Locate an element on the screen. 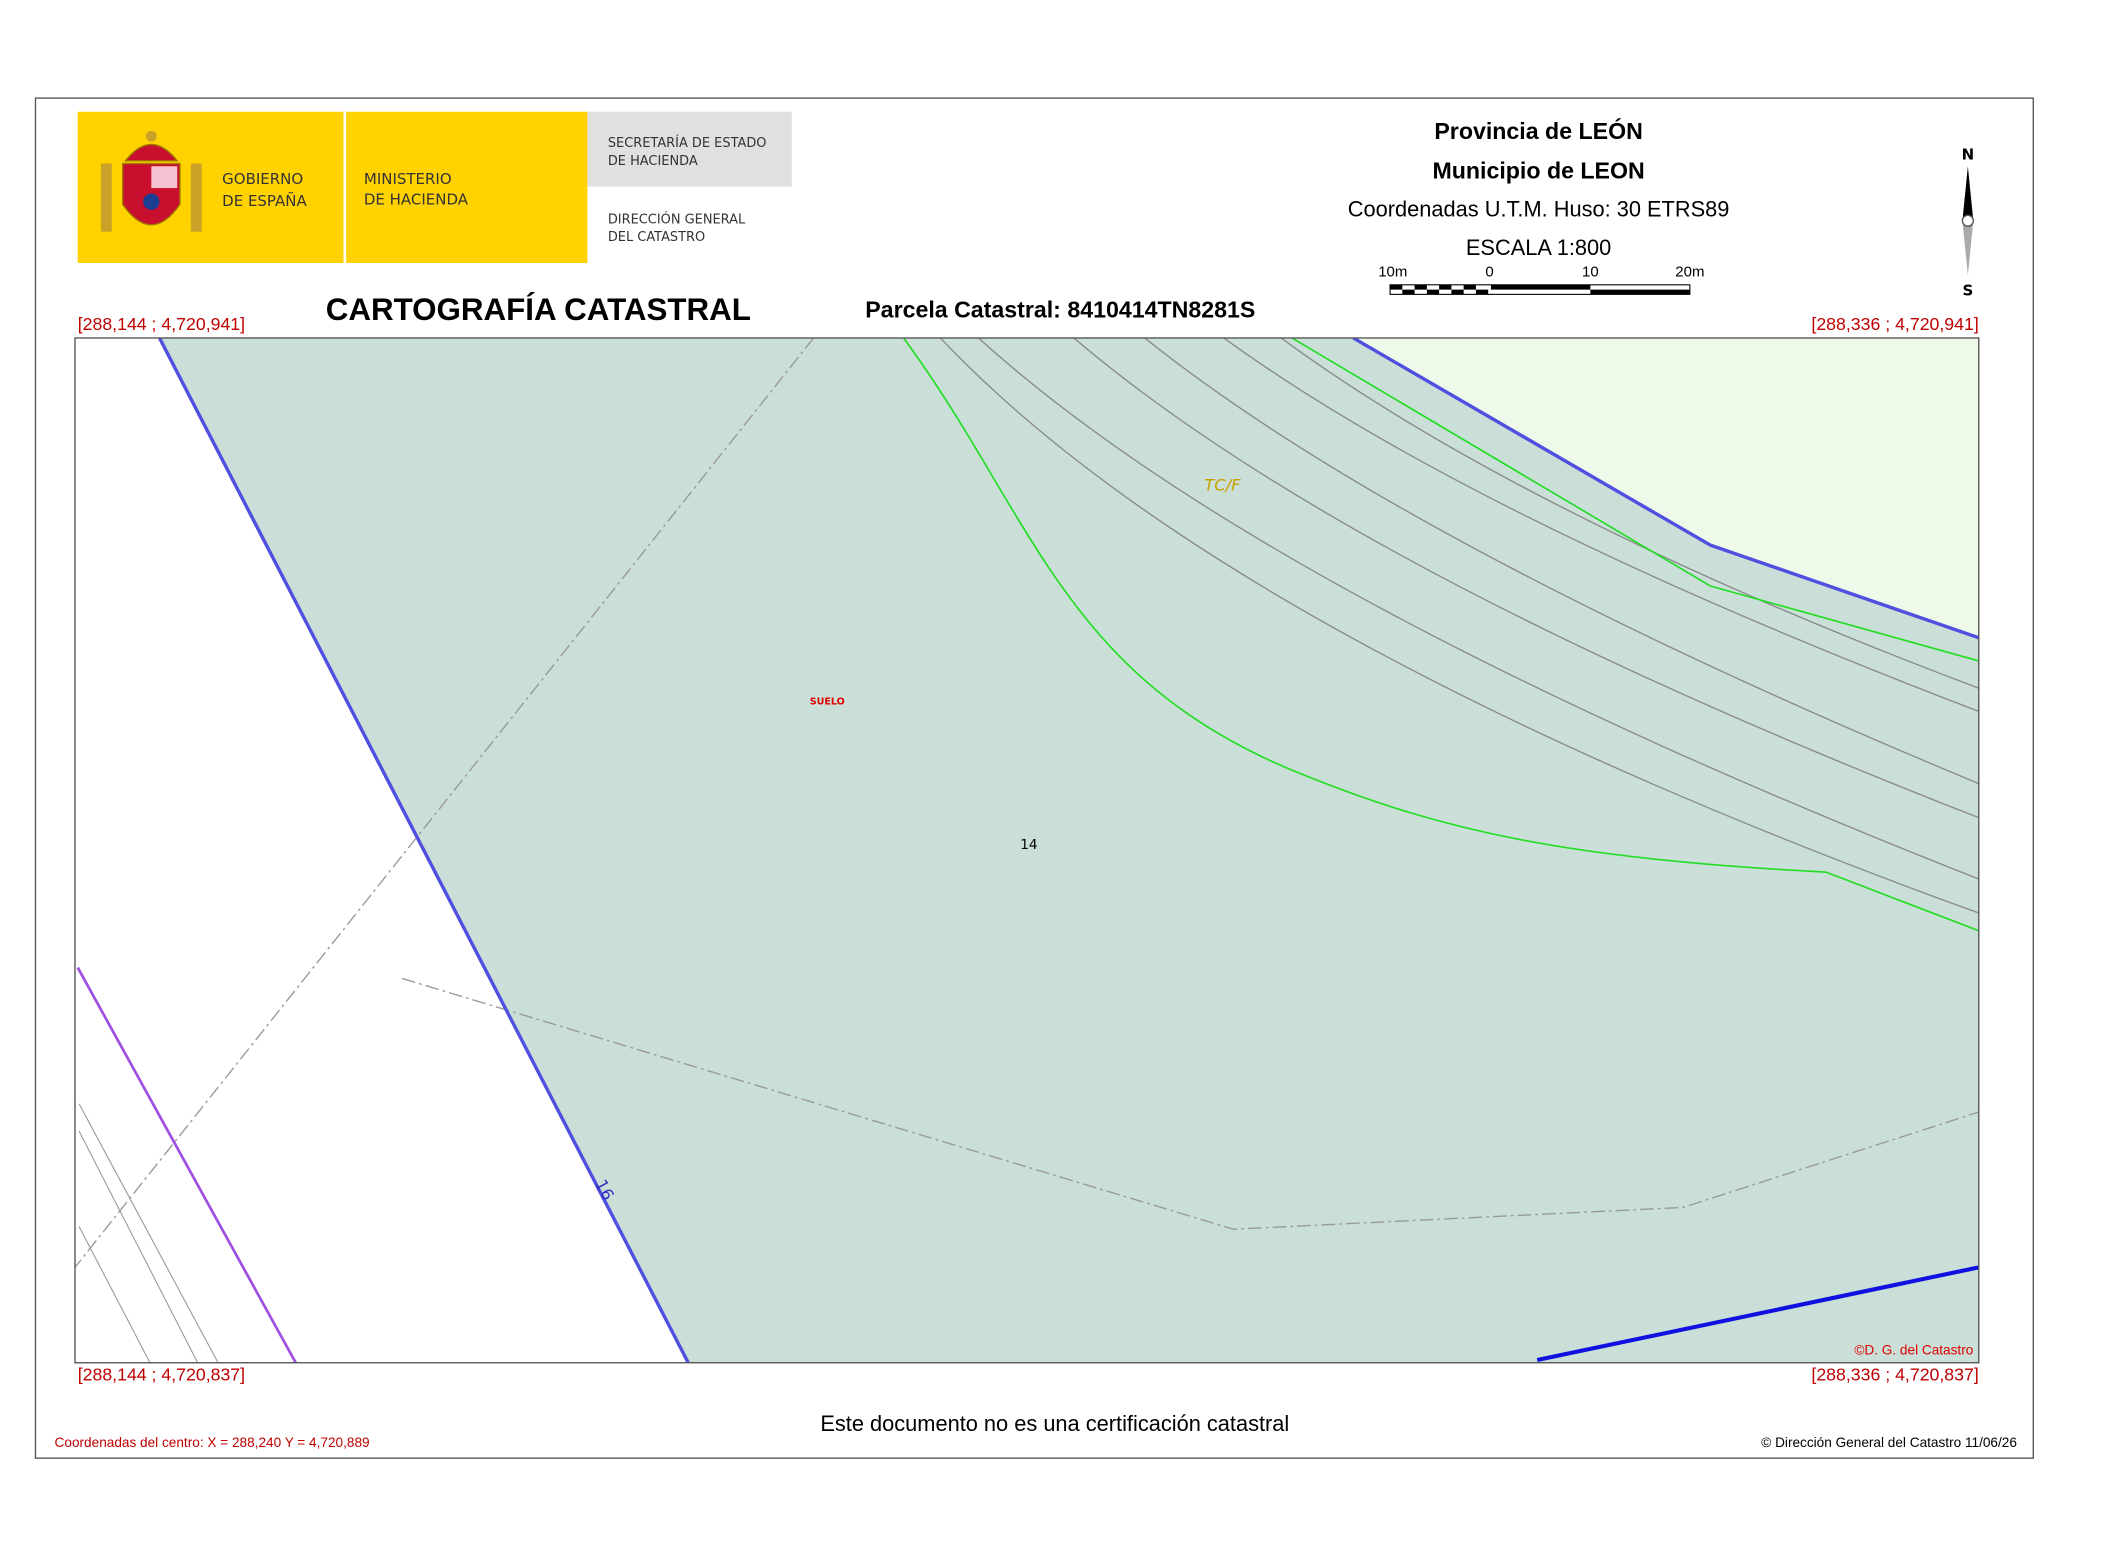 The width and height of the screenshot is (2126, 1544). scale: ESCALA 1:800 is located at coordinates (1538, 247).